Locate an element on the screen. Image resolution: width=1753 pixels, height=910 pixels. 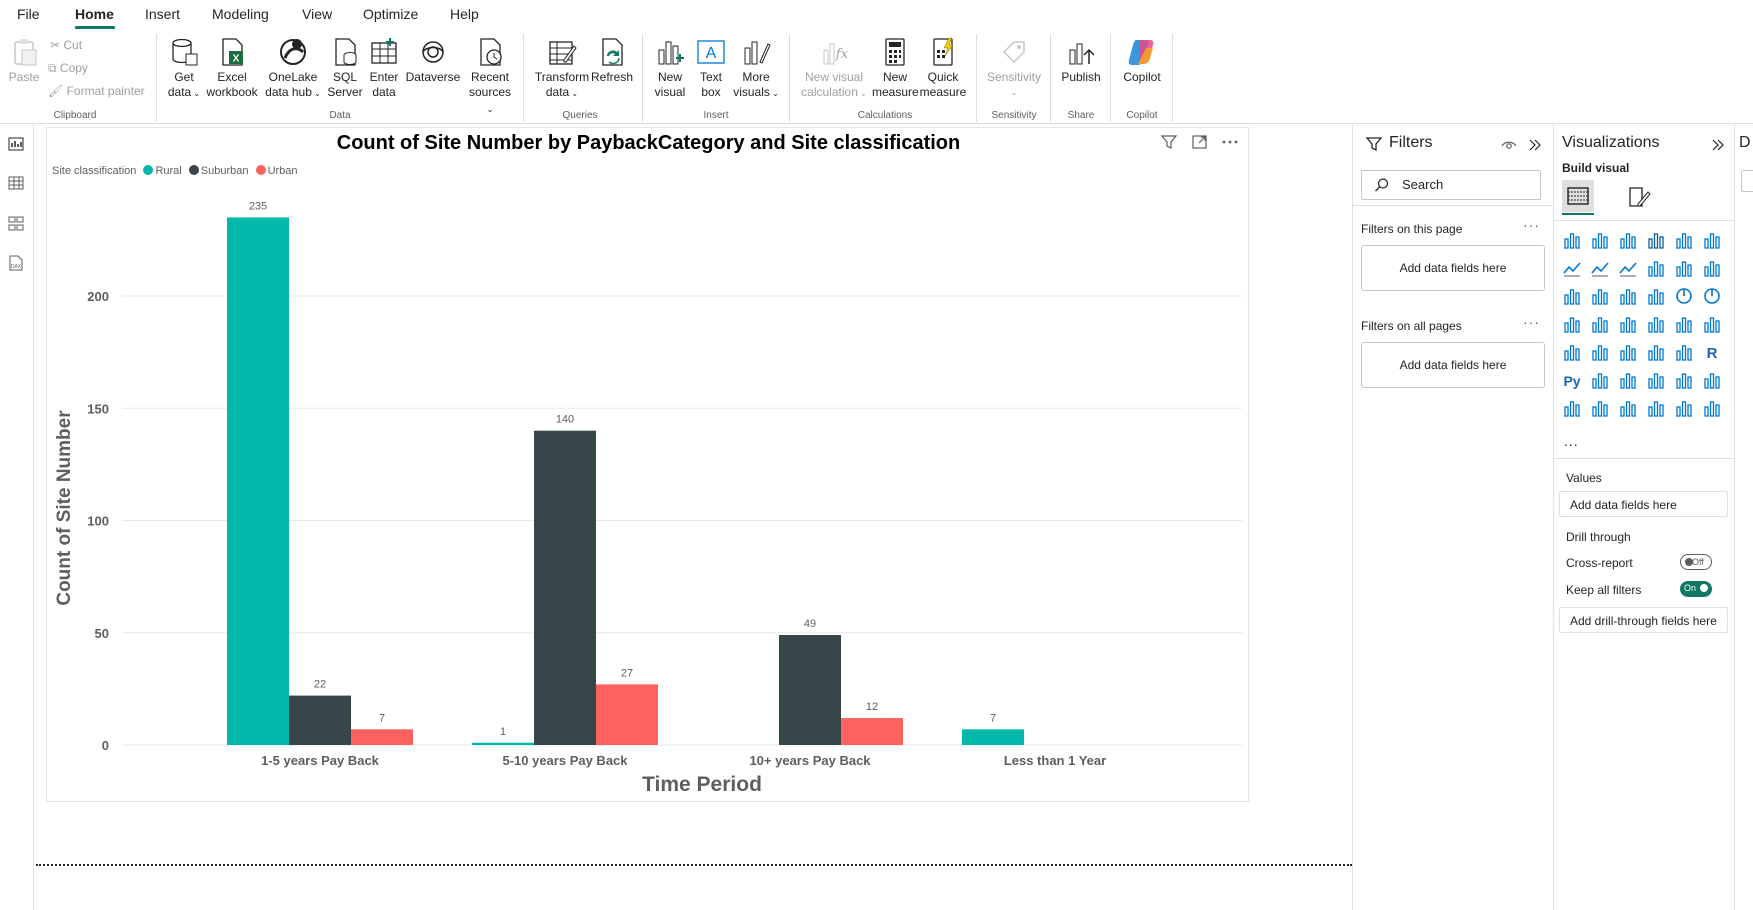
100-stacked-area-chart-icon is located at coordinates (1656, 268).